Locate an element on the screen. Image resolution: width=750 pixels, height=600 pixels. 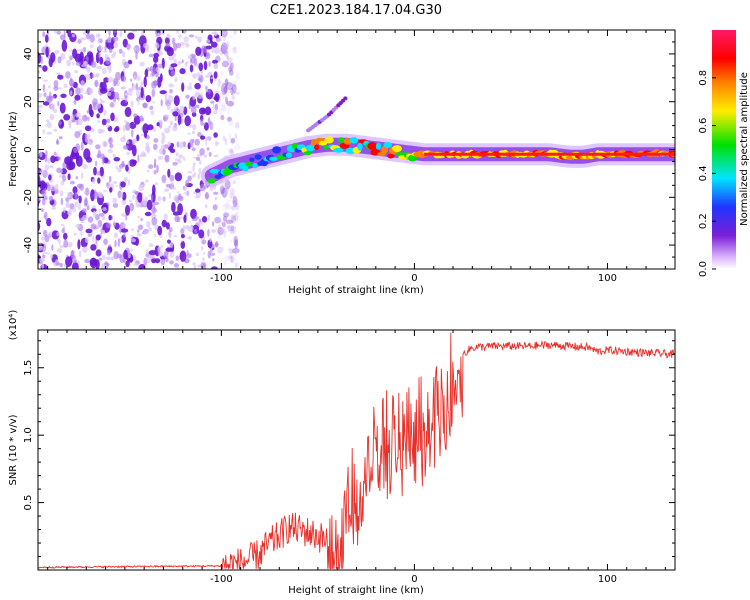
spectrogram-y-tick-label: 40 is located at coordinates (28, 54).